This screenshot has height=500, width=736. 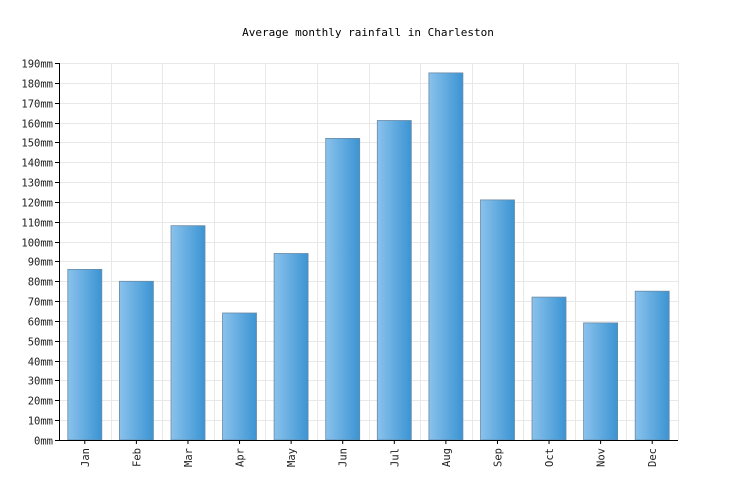 What do you see at coordinates (291, 347) in the screenshot?
I see `bar-may` at bounding box center [291, 347].